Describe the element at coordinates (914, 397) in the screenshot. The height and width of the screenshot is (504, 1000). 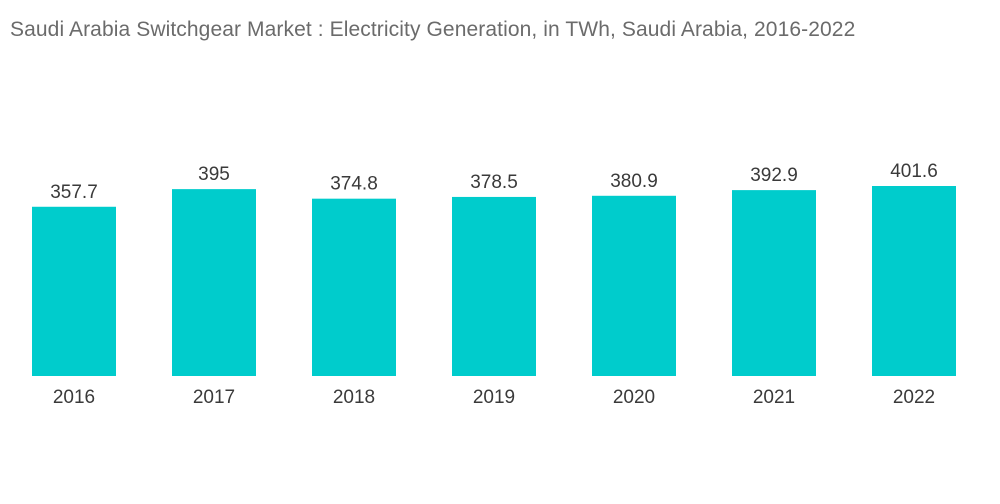
I see `x-tick-label-2022: 2022` at that location.